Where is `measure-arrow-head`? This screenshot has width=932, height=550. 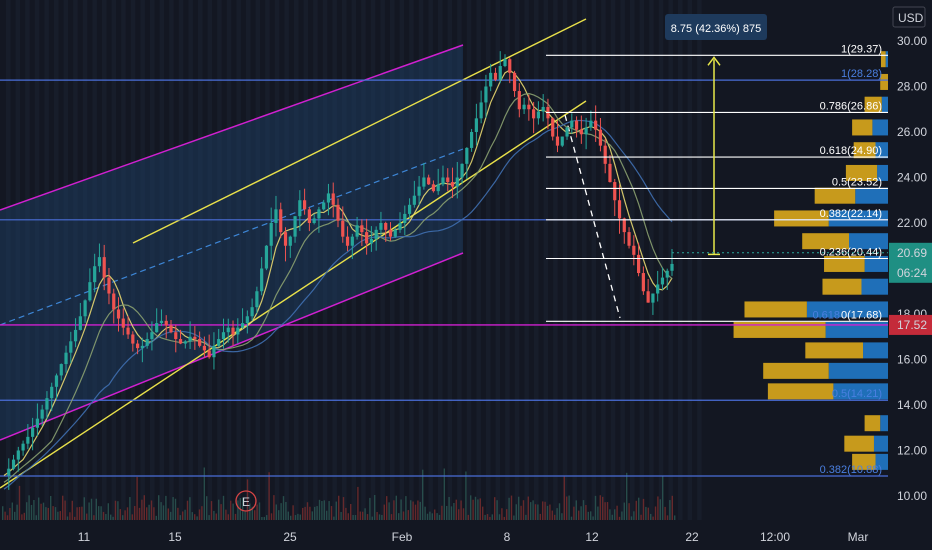
measure-arrow-head is located at coordinates (714, 61).